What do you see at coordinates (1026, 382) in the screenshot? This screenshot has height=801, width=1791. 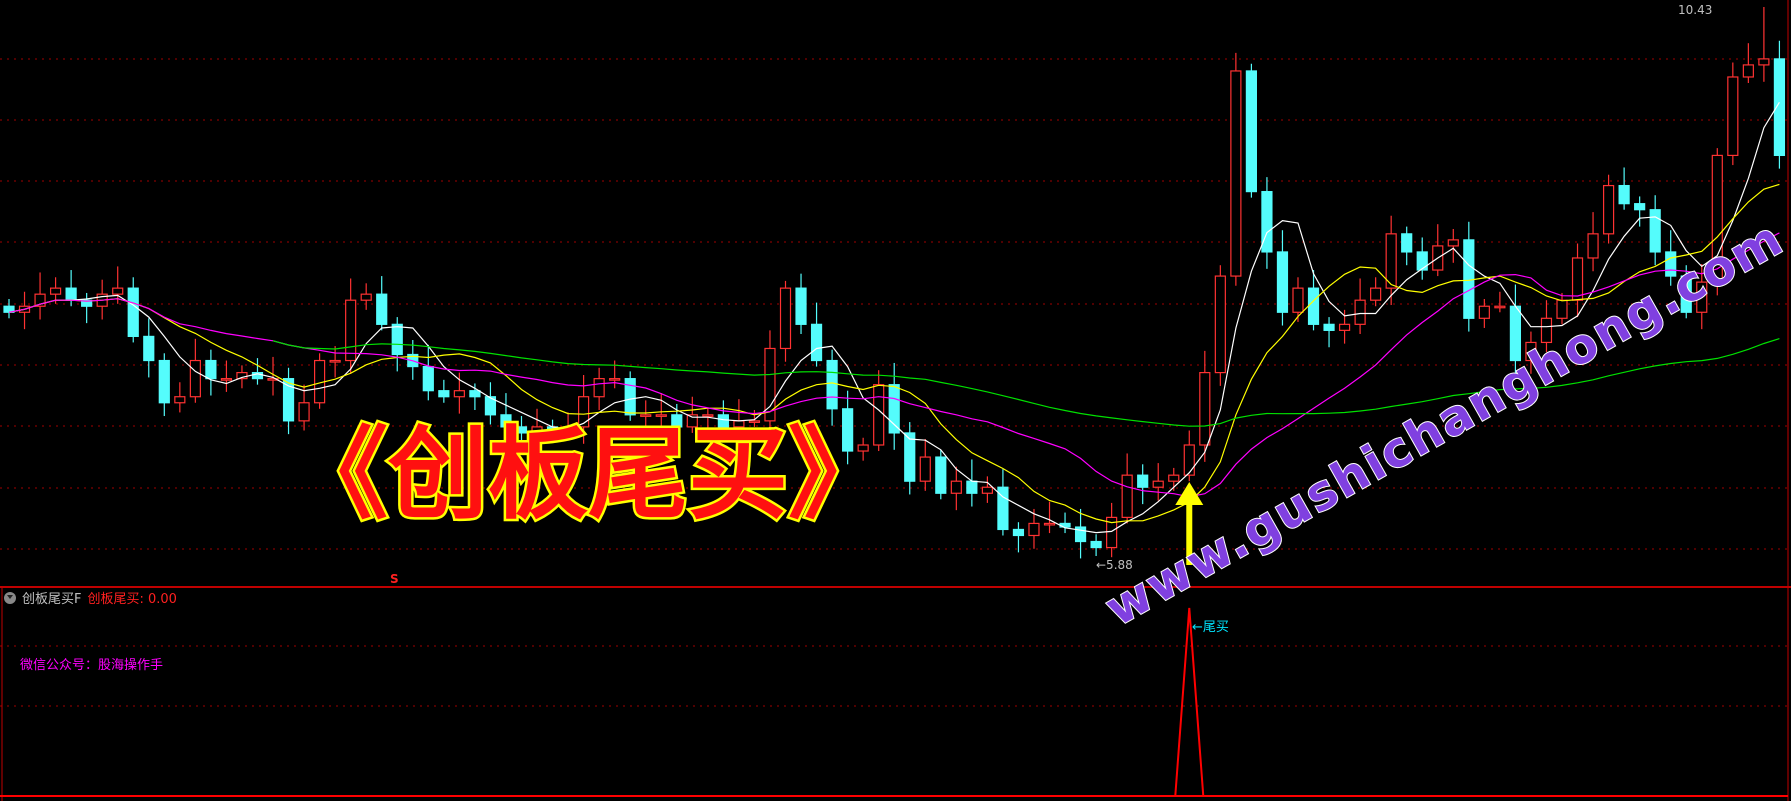 I see `ma60-line` at bounding box center [1026, 382].